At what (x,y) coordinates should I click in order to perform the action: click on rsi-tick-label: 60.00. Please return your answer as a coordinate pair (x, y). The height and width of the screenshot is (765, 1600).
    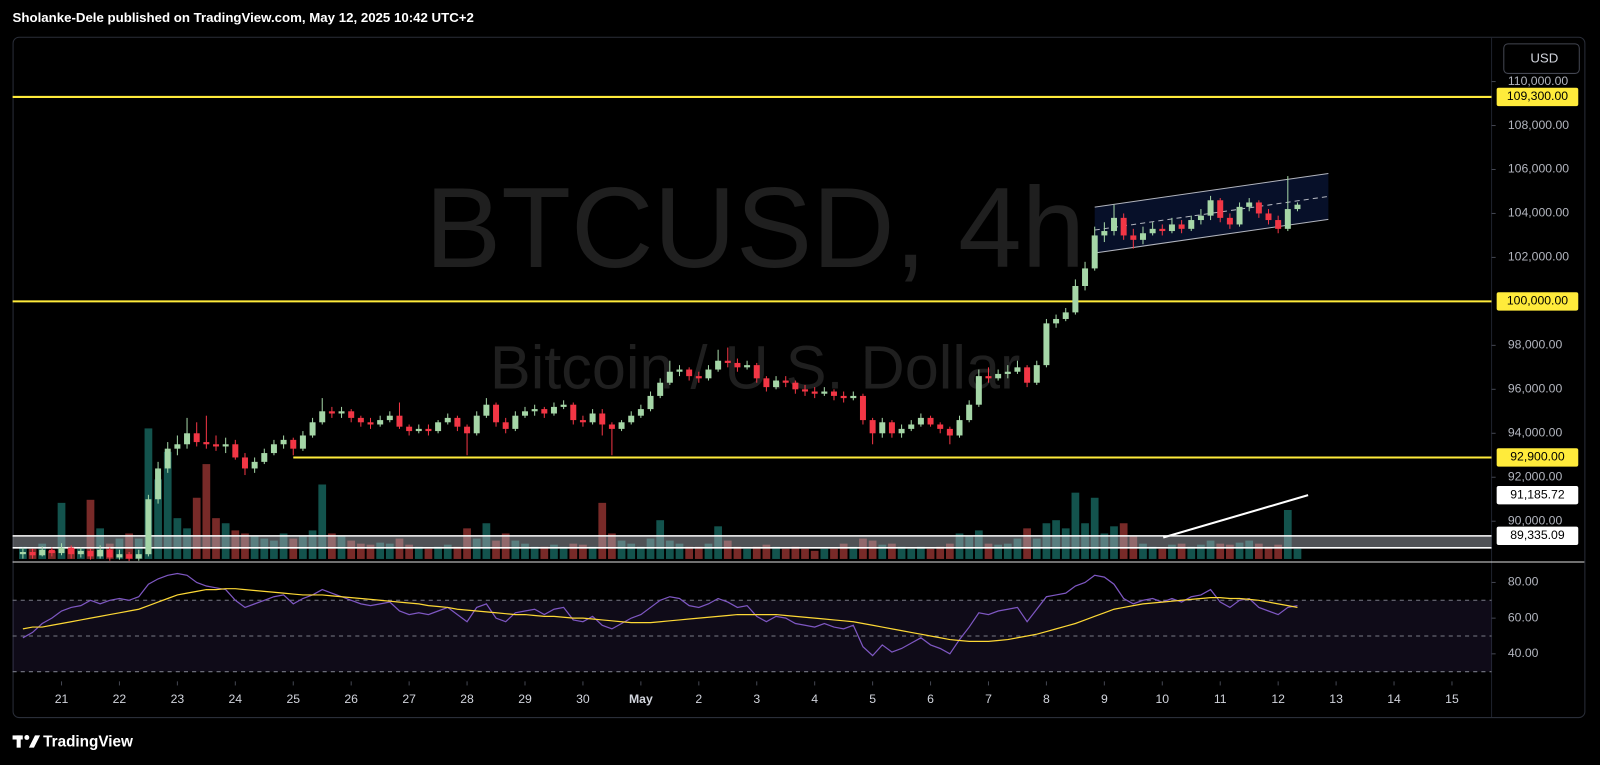
    Looking at the image, I should click on (1523, 617).